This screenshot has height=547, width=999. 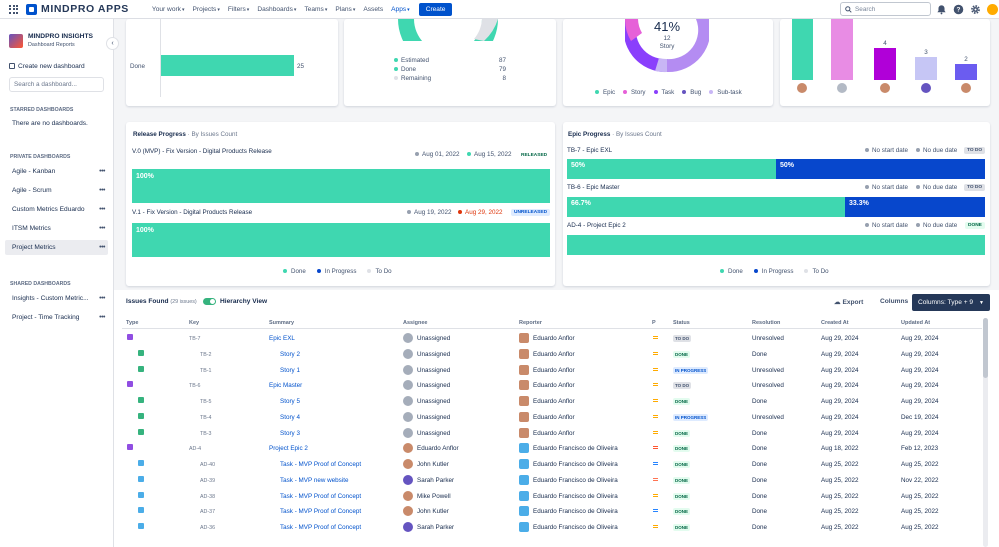 What do you see at coordinates (195, 339) in the screenshot?
I see `issue-key: TB-7` at bounding box center [195, 339].